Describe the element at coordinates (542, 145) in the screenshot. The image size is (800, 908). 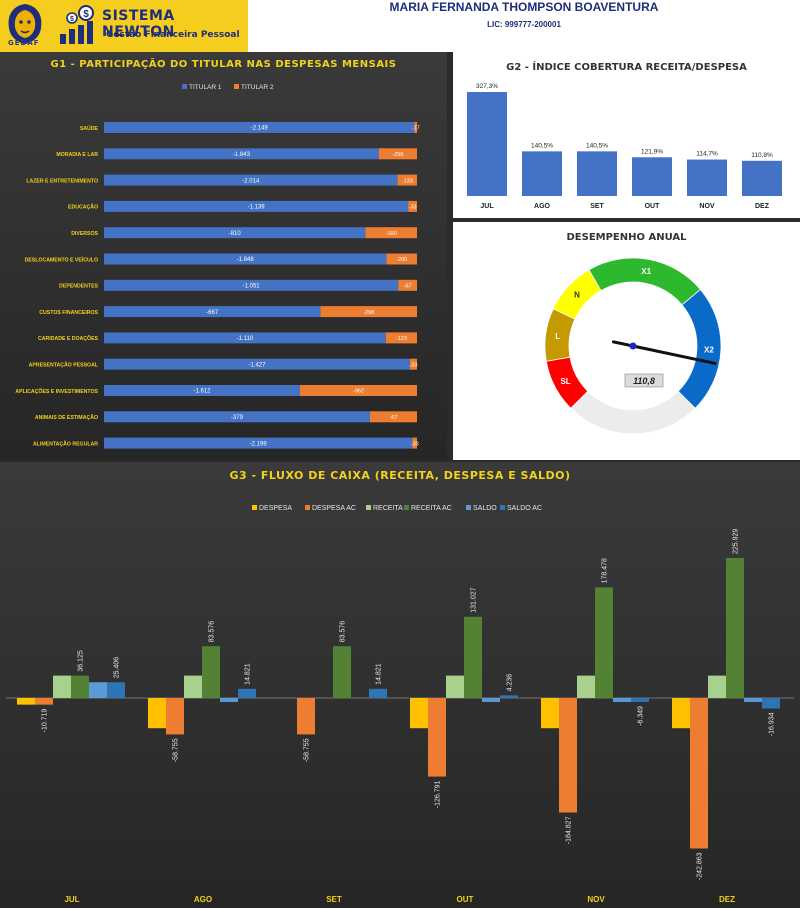
I see `g2-data-label: 140,5%` at that location.